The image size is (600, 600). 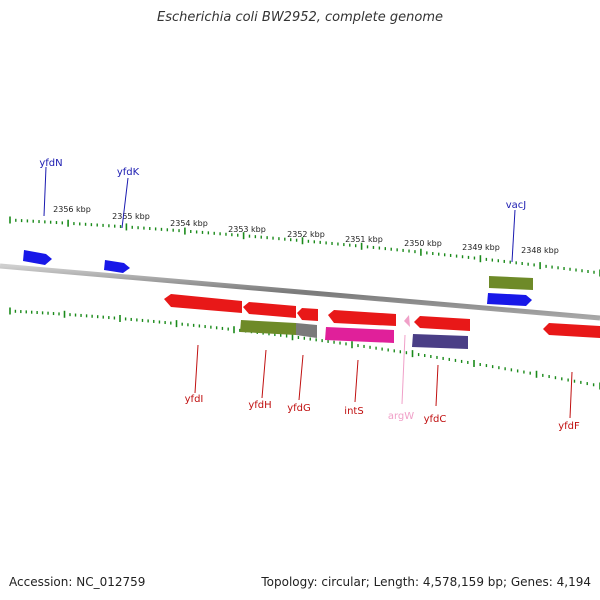 What do you see at coordinates (569, 426) in the screenshot?
I see `gene-label: yfdF` at bounding box center [569, 426].